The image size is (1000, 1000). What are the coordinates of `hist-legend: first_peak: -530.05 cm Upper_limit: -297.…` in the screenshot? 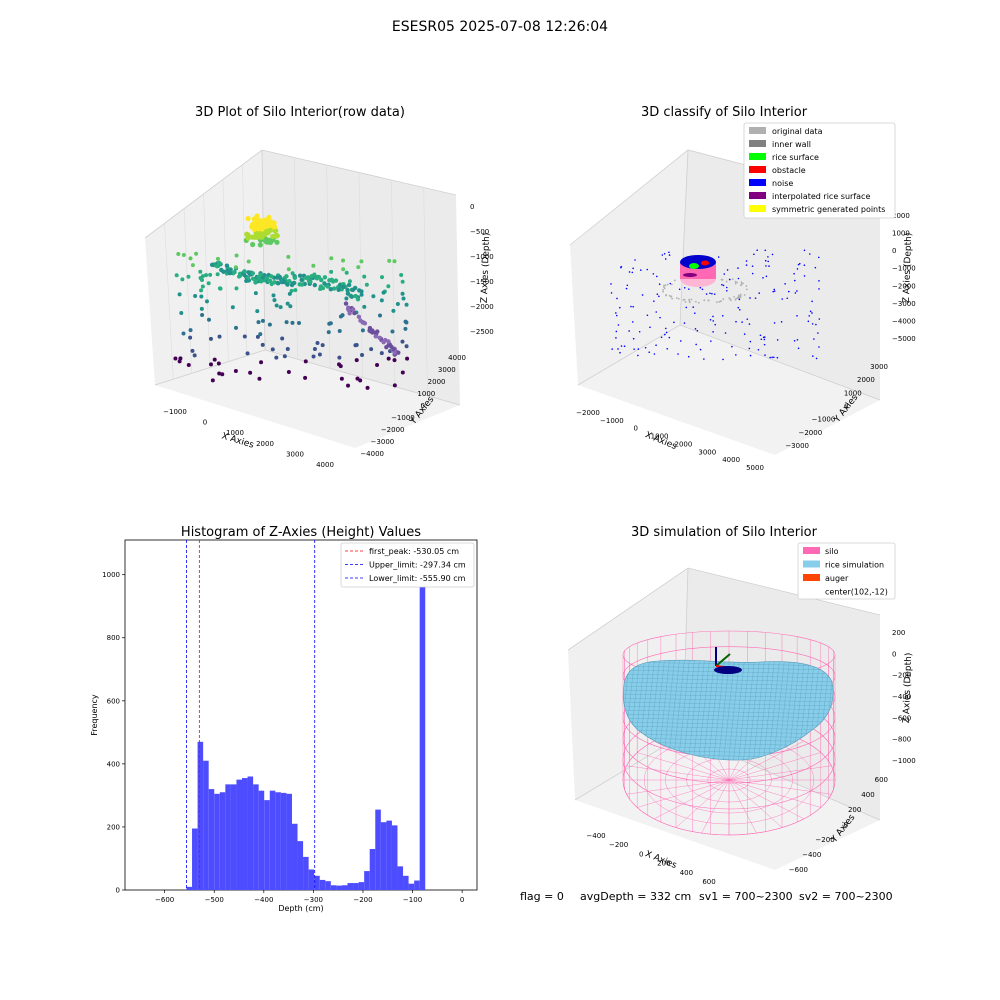 It's located at (407, 565).